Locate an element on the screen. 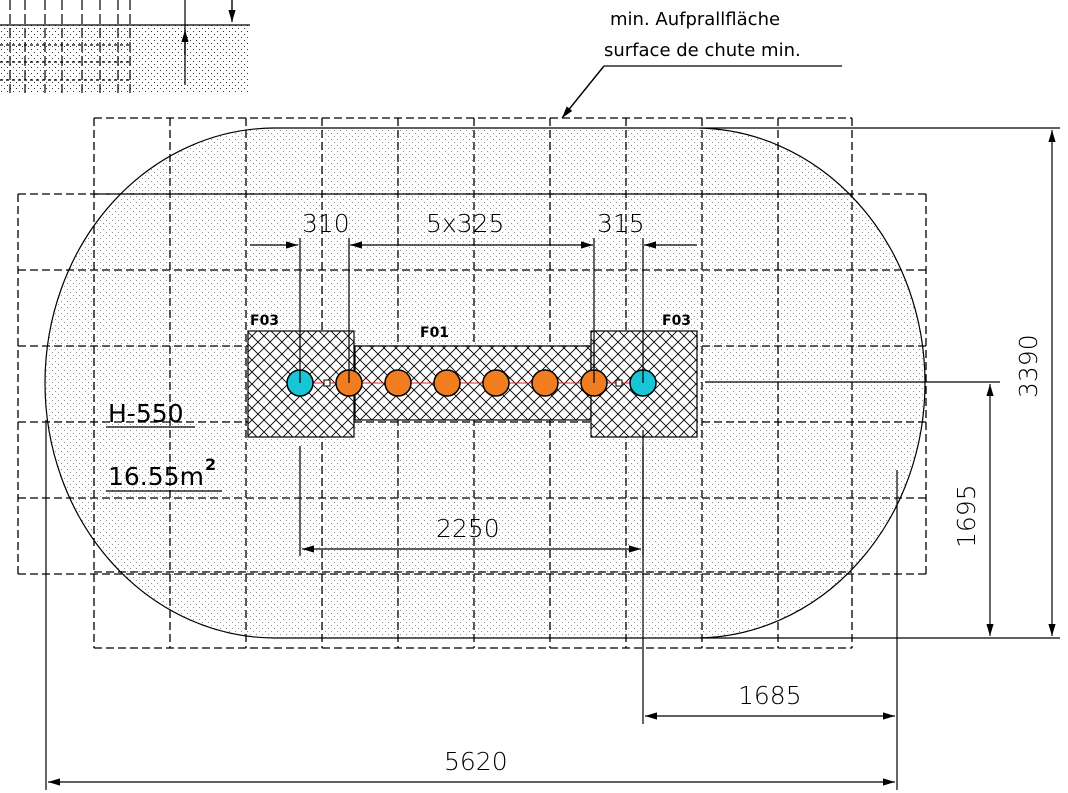  dim-3390: 3390 is located at coordinates (1028, 366).